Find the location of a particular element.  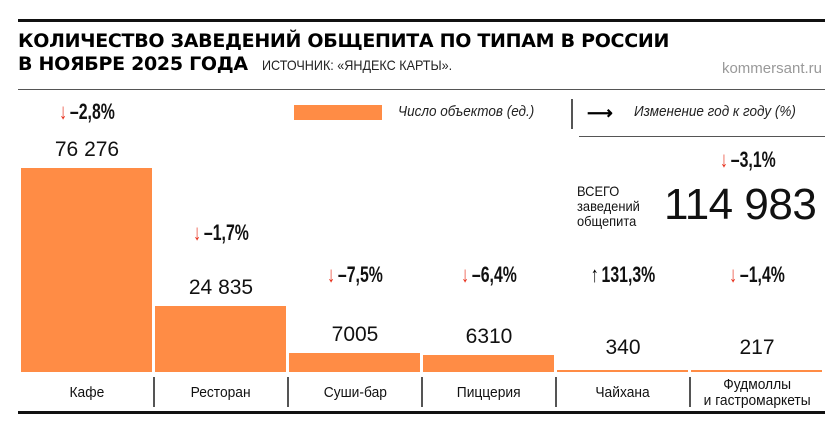

category-text: Суши-бар is located at coordinates (355, 392).